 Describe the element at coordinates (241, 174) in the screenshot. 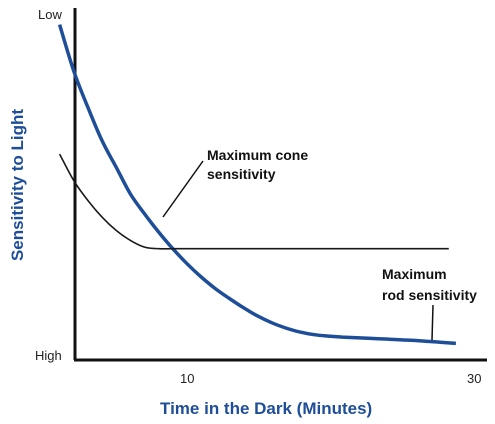

I see `cone-annotation-line-2: sensitivity` at that location.